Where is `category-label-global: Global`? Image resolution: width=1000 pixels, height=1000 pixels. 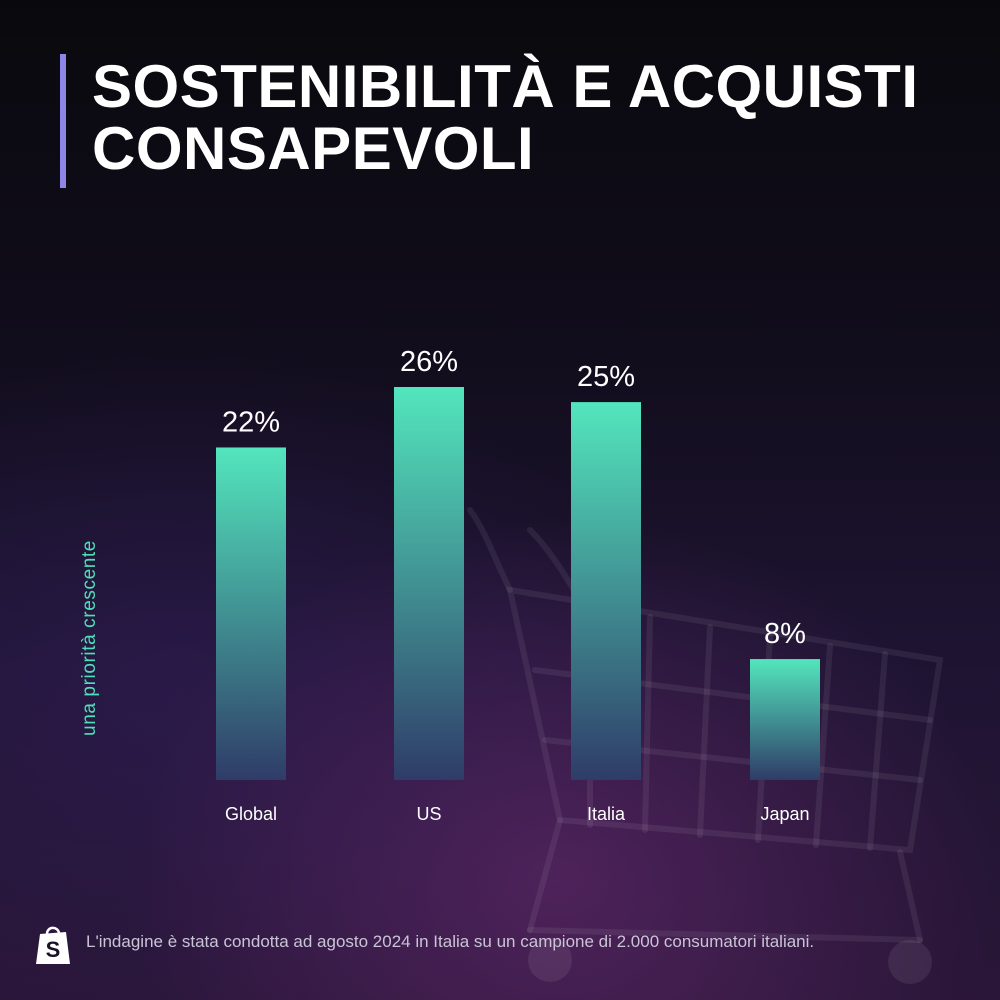 category-label-global: Global is located at coordinates (251, 814).